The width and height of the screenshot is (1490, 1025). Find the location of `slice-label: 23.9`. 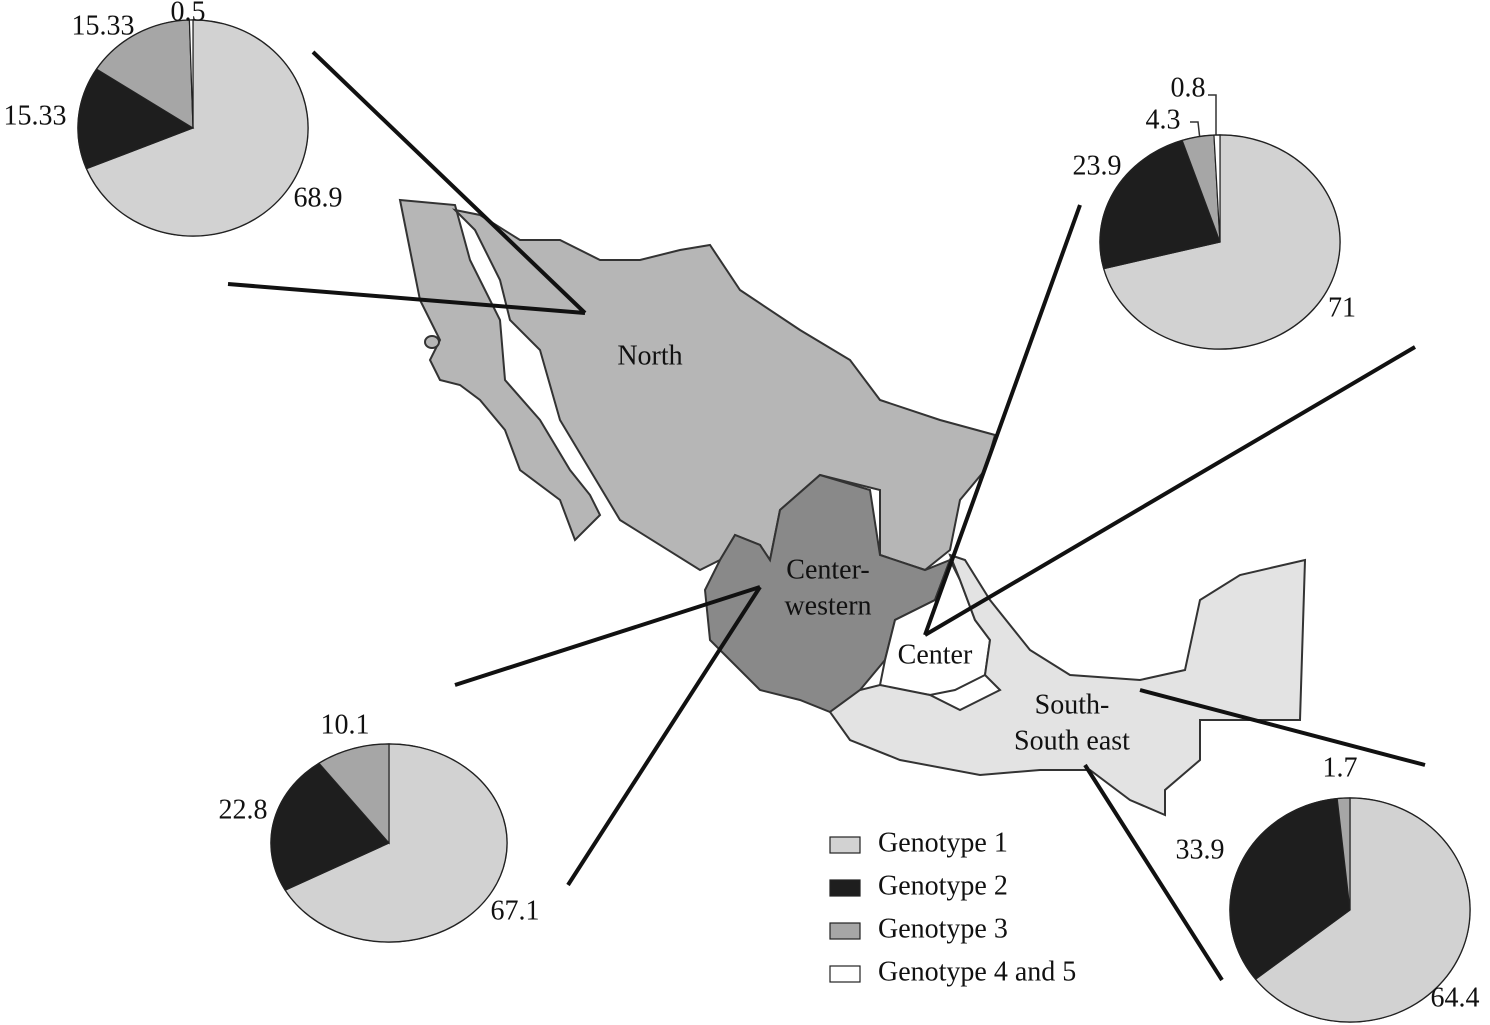

slice-label: 23.9 is located at coordinates (1097, 165).